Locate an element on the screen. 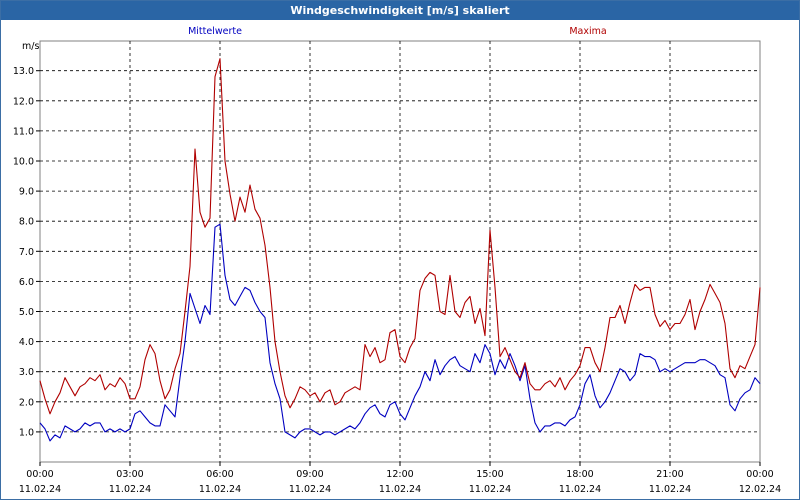  window-title: Windgeschwindigkeit [m/s] skaliert is located at coordinates (400, 10).